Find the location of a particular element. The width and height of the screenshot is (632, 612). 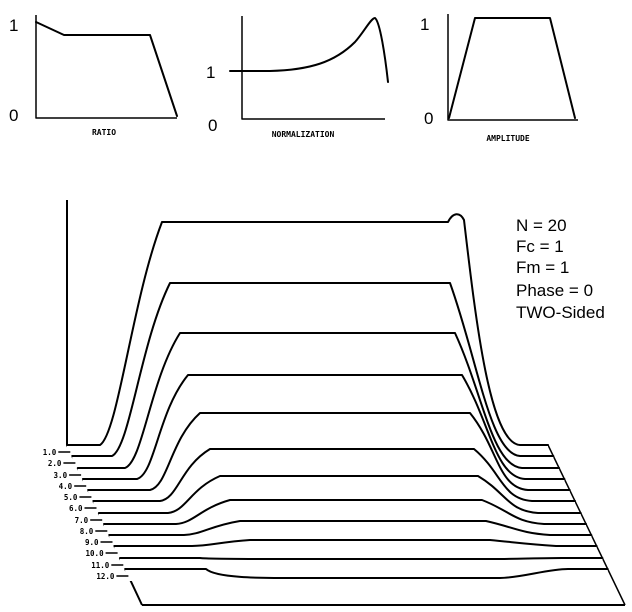

parameter-block: N = 20 Fc = 1 Fm = 1 Phase = 0 TWO-Sided is located at coordinates (560, 269).